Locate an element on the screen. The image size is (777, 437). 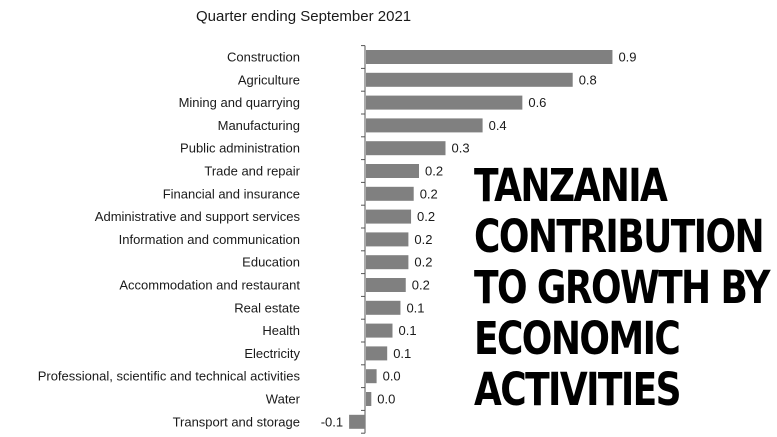
overlay-title-line: TANZANIA is located at coordinates (571, 185).